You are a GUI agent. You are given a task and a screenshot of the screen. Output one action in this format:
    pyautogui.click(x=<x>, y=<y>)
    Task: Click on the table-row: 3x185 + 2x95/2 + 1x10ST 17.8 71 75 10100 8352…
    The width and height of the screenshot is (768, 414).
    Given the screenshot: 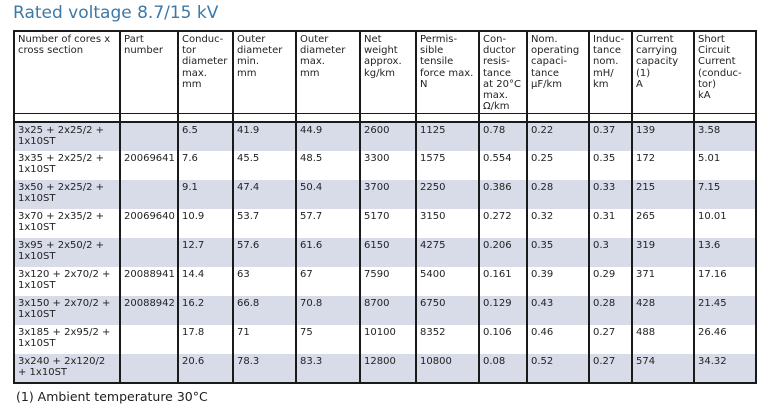 What is the action you would take?
    pyautogui.click(x=385, y=339)
    